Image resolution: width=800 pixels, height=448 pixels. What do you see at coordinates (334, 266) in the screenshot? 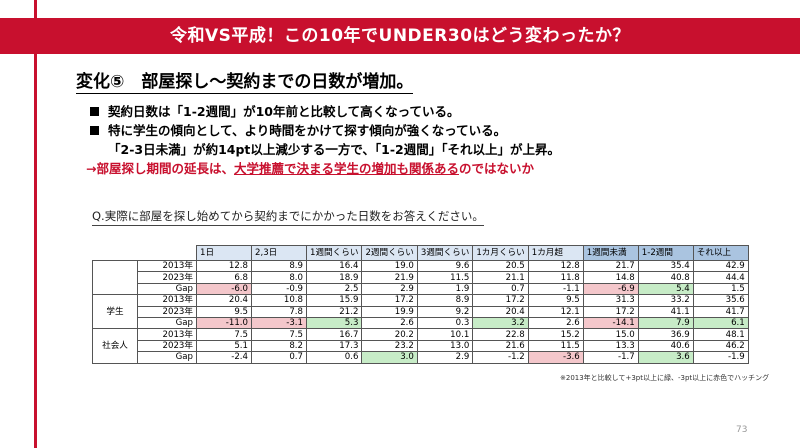
I see `value-cell: 16.4` at bounding box center [334, 266].